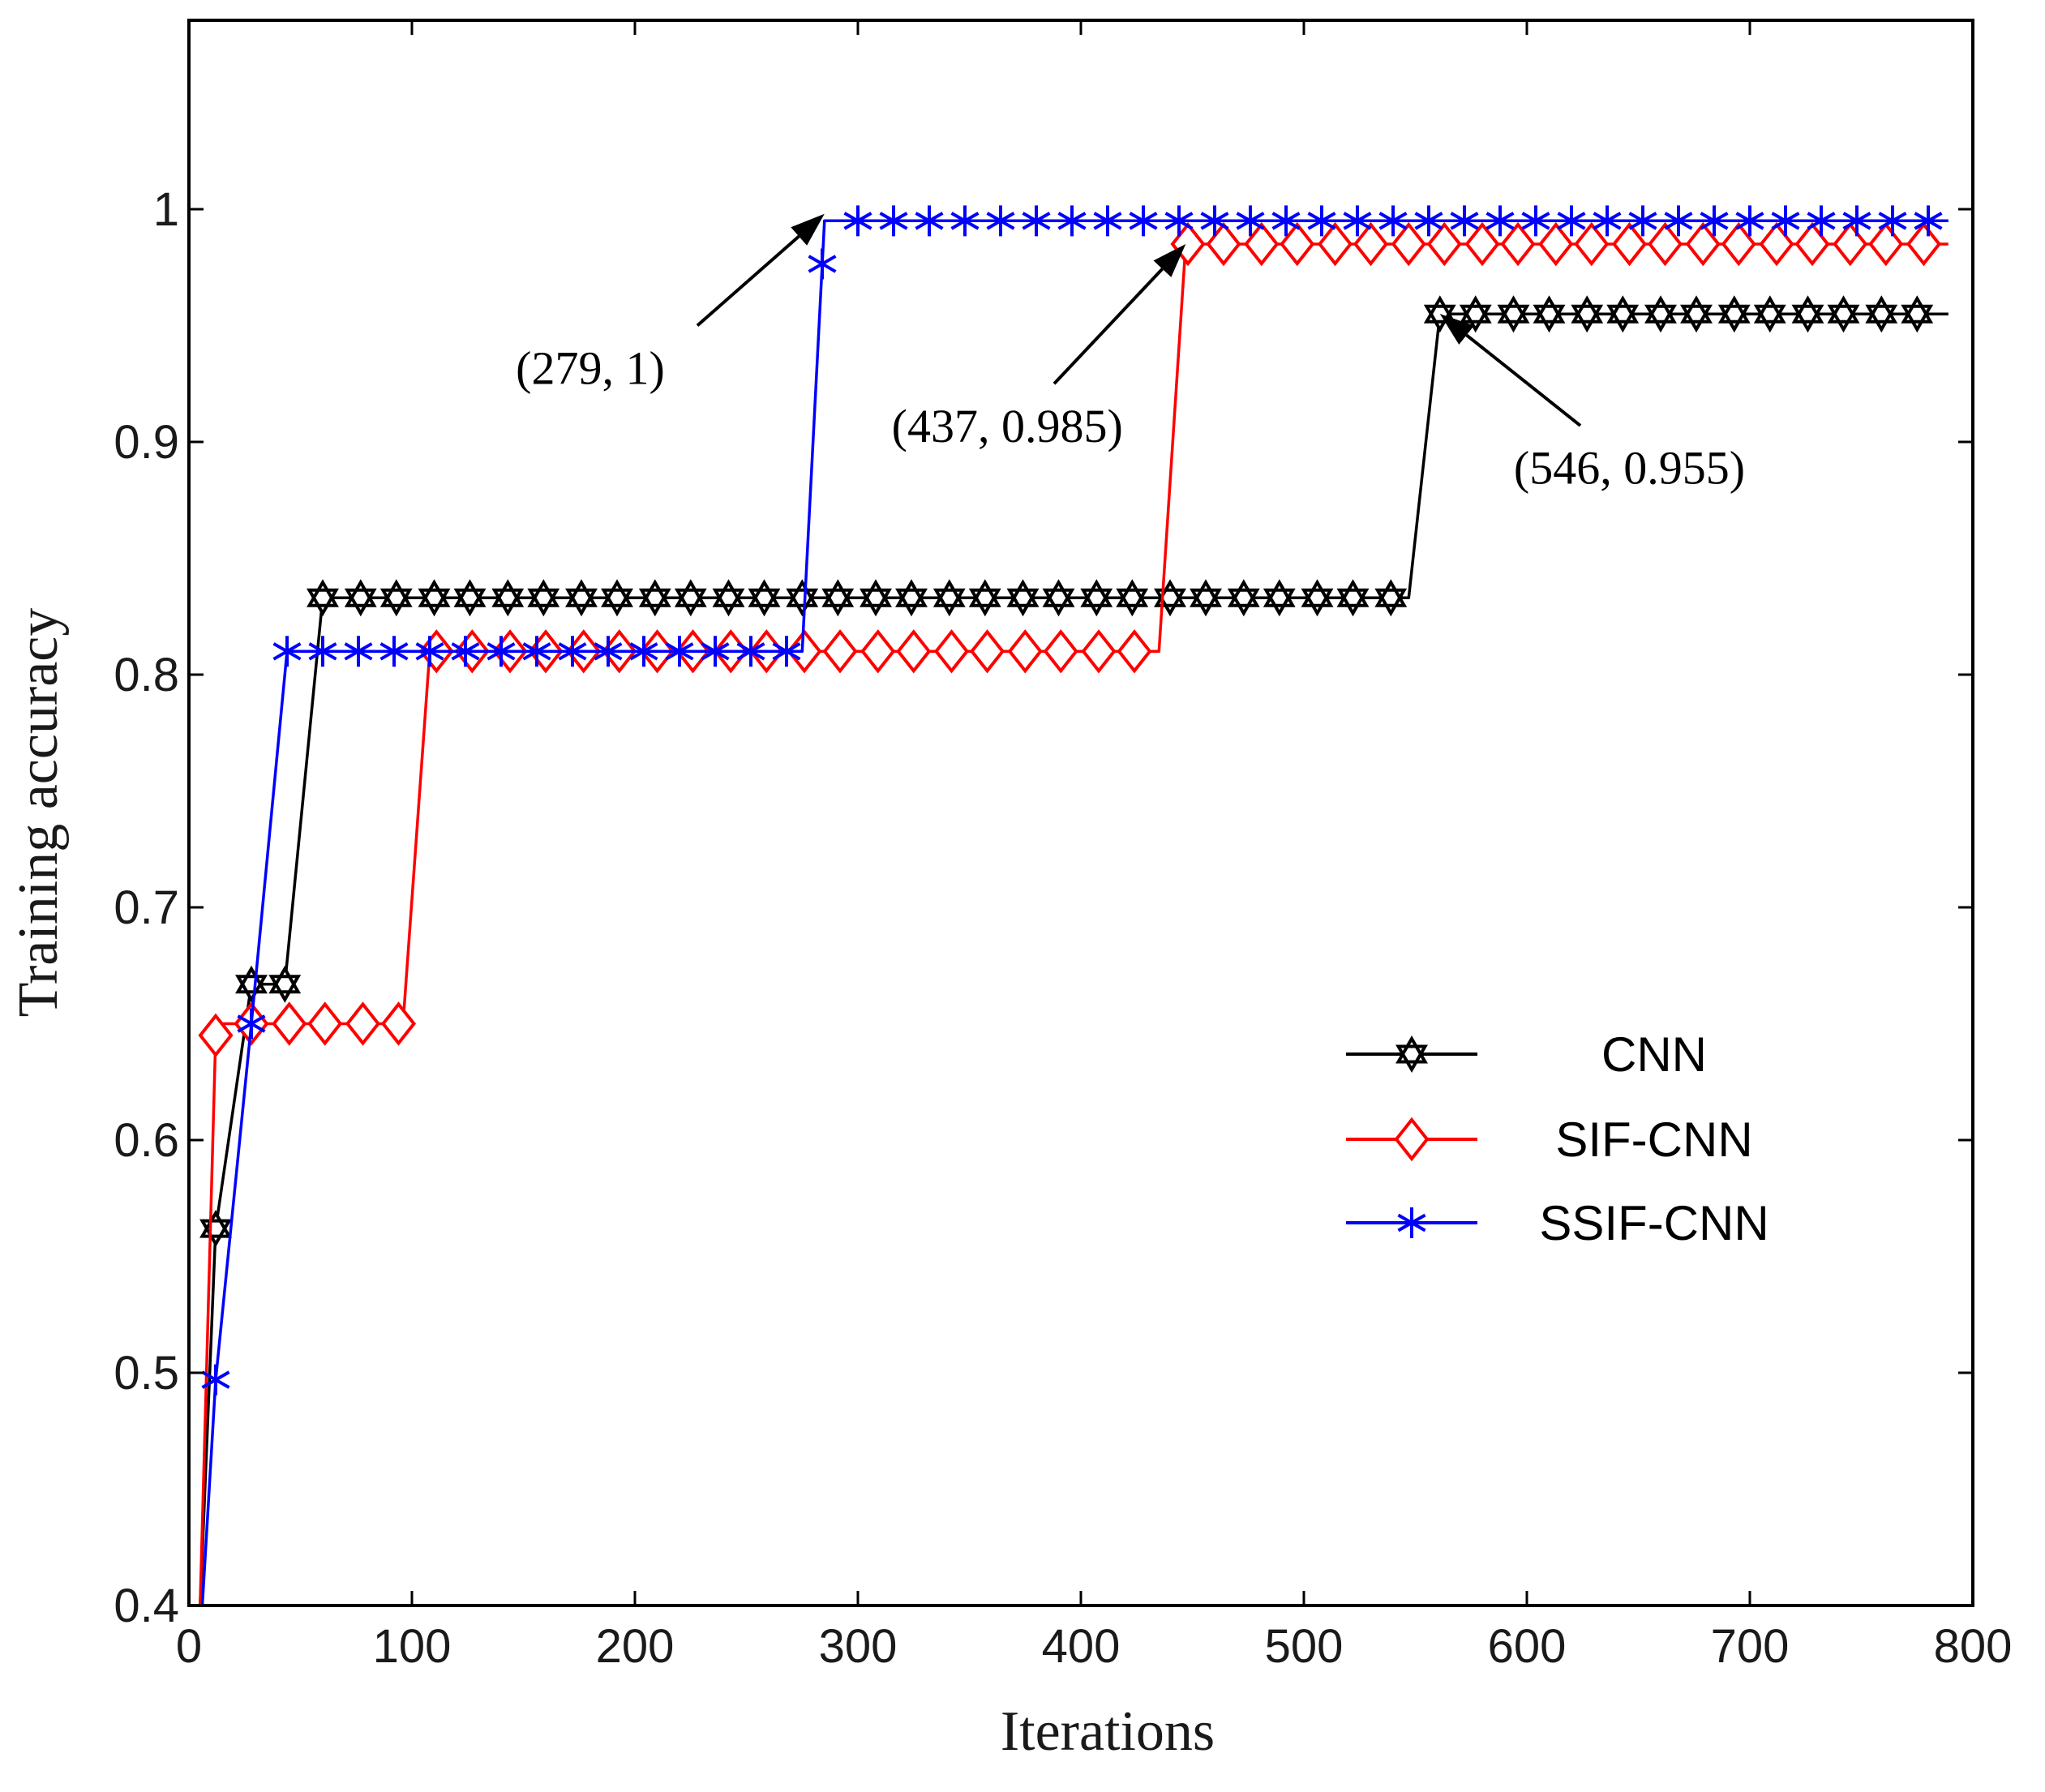 The width and height of the screenshot is (2045, 1792). What do you see at coordinates (1527, 1646) in the screenshot?
I see `x-tick-label: 600` at bounding box center [1527, 1646].